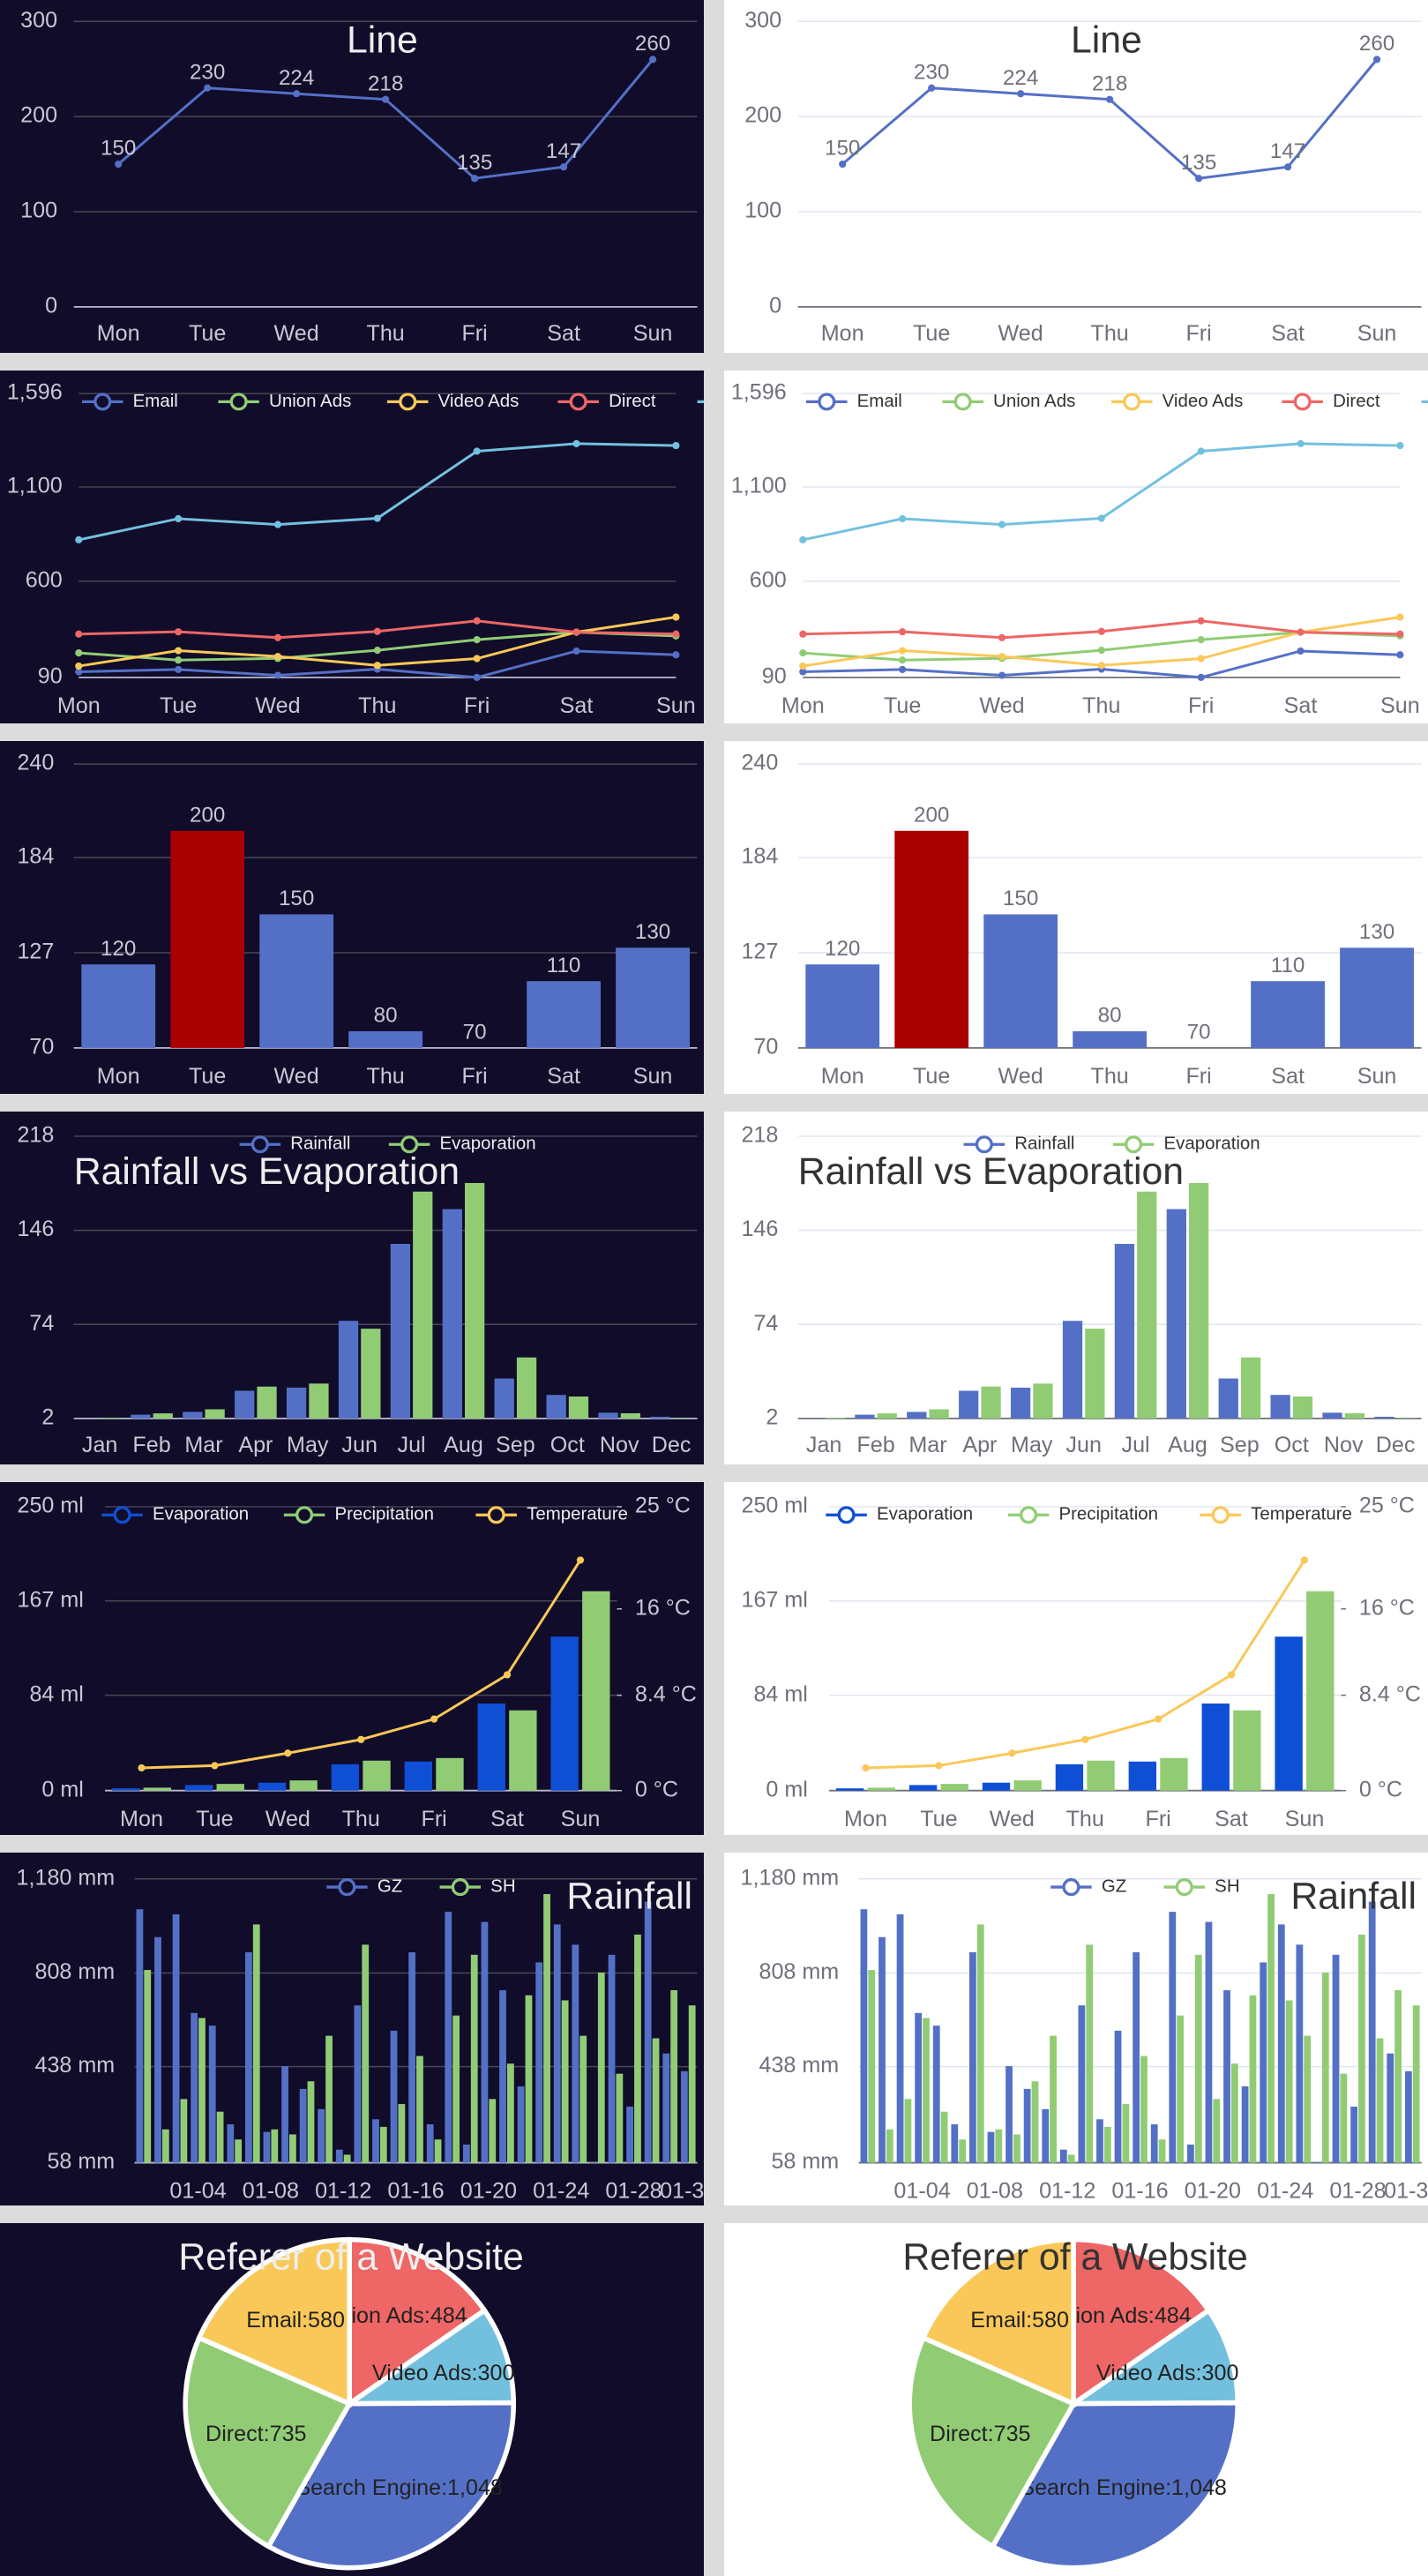 This screenshot has width=1428, height=2576. I want to click on x-tick-label: Feb, so click(151, 1445).